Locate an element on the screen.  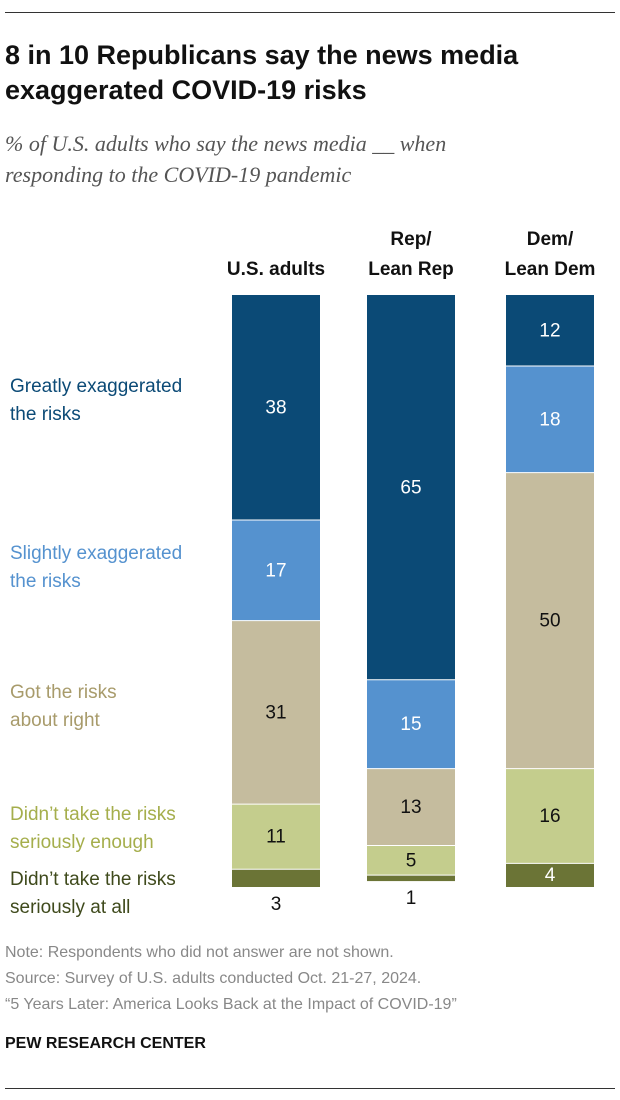
value-label: 15 is located at coordinates (410, 724).